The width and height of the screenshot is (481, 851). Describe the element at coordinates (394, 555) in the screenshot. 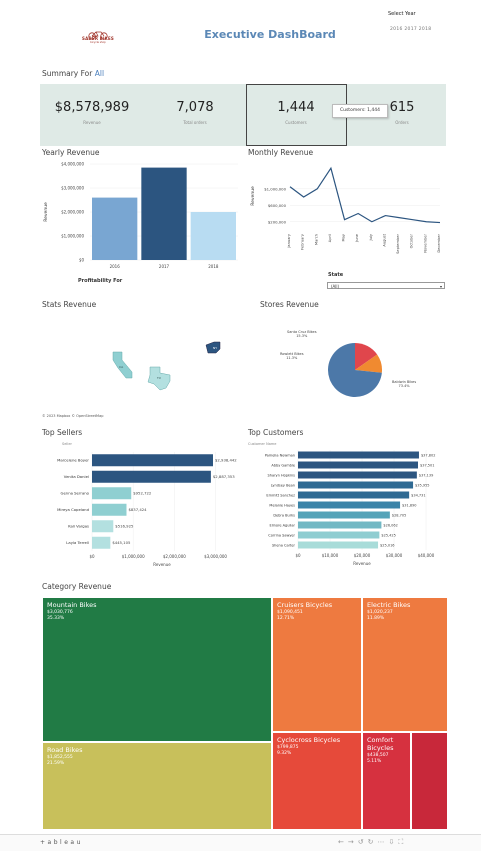

I see `x-tick-label: $30,000` at that location.